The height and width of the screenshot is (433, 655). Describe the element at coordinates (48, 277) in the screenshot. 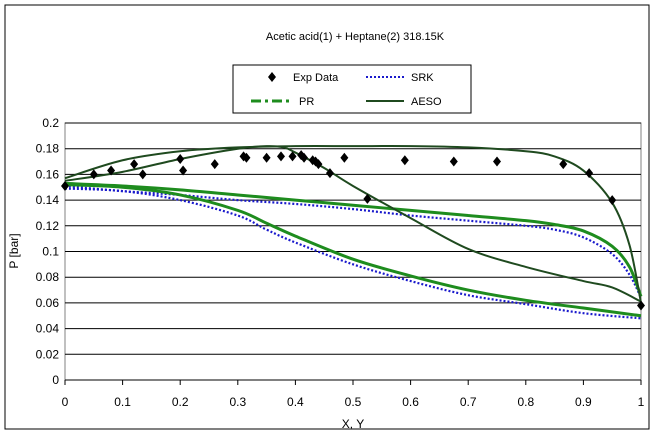

I see `y-tick-label: 0.08` at that location.